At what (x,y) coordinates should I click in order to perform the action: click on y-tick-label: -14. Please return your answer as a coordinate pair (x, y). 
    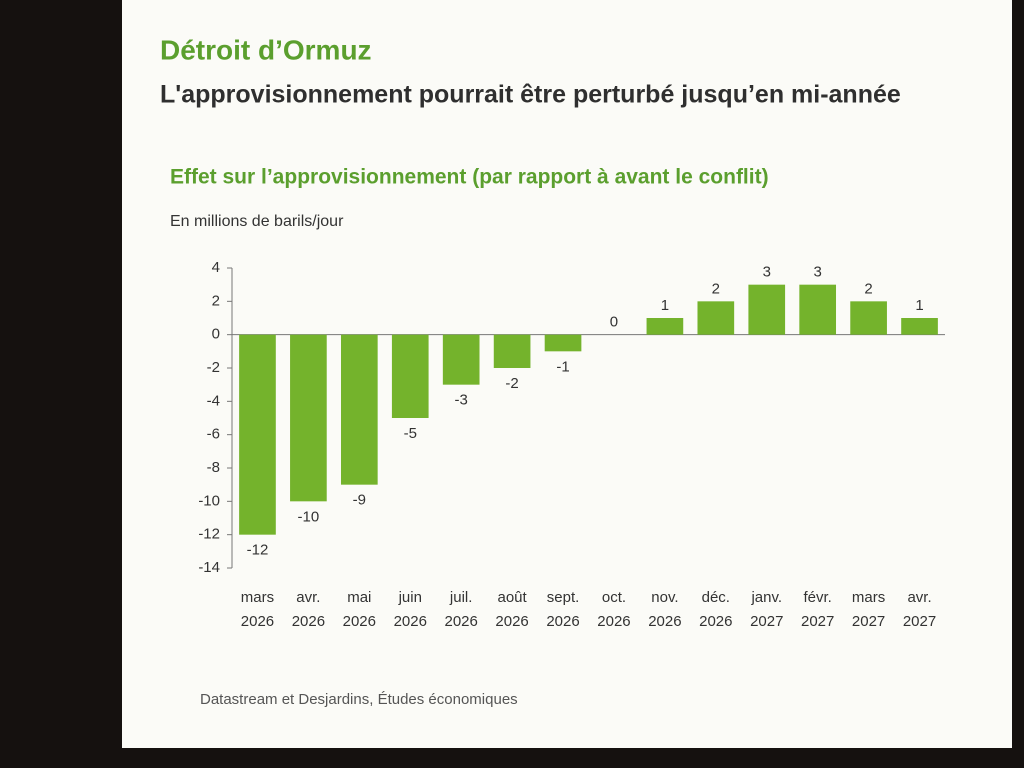
    Looking at the image, I should click on (209, 567).